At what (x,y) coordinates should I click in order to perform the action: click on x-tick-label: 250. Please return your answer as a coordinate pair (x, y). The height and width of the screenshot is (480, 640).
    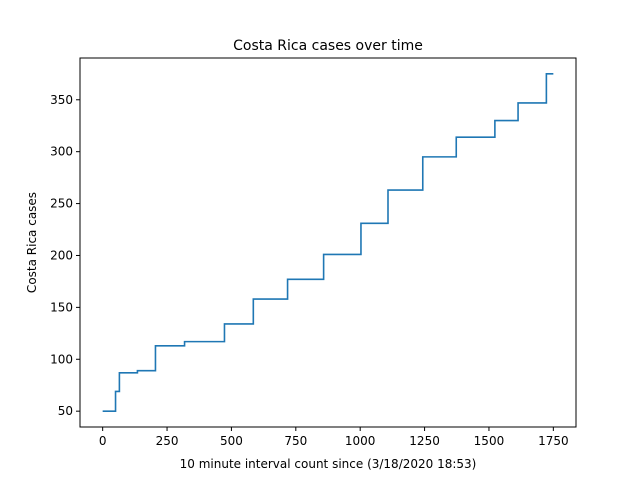
    Looking at the image, I should click on (167, 441).